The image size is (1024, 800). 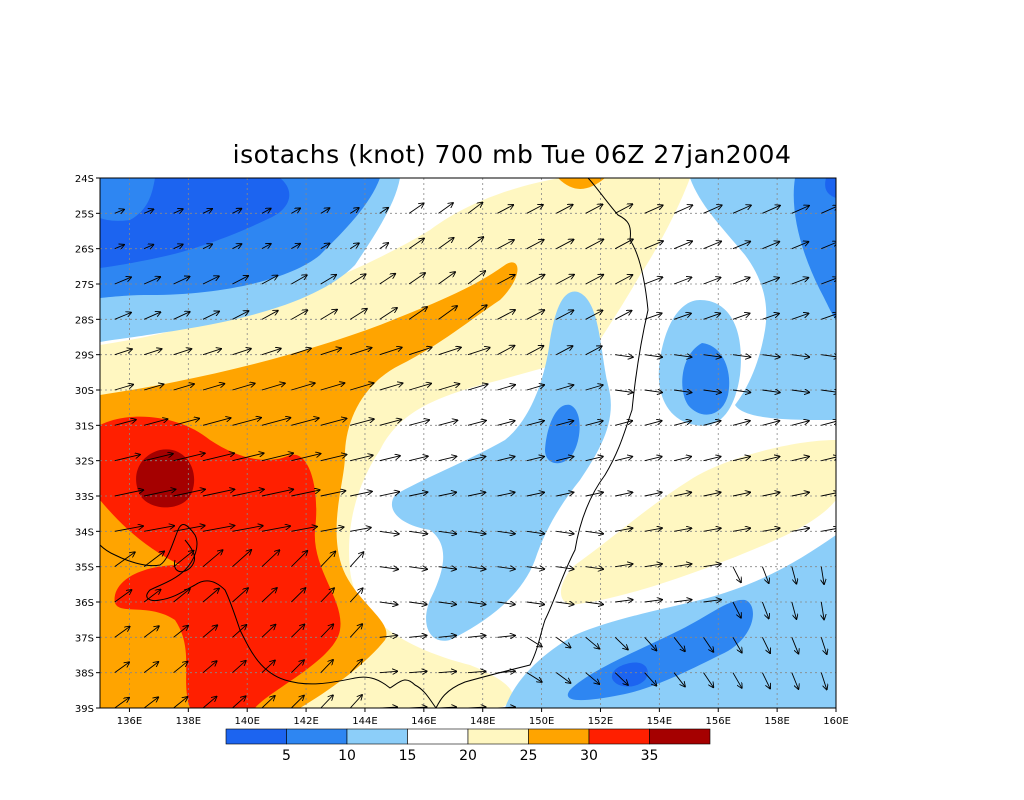 What do you see at coordinates (84, 532) in the screenshot?
I see `y-tick-label: 34S` at bounding box center [84, 532].